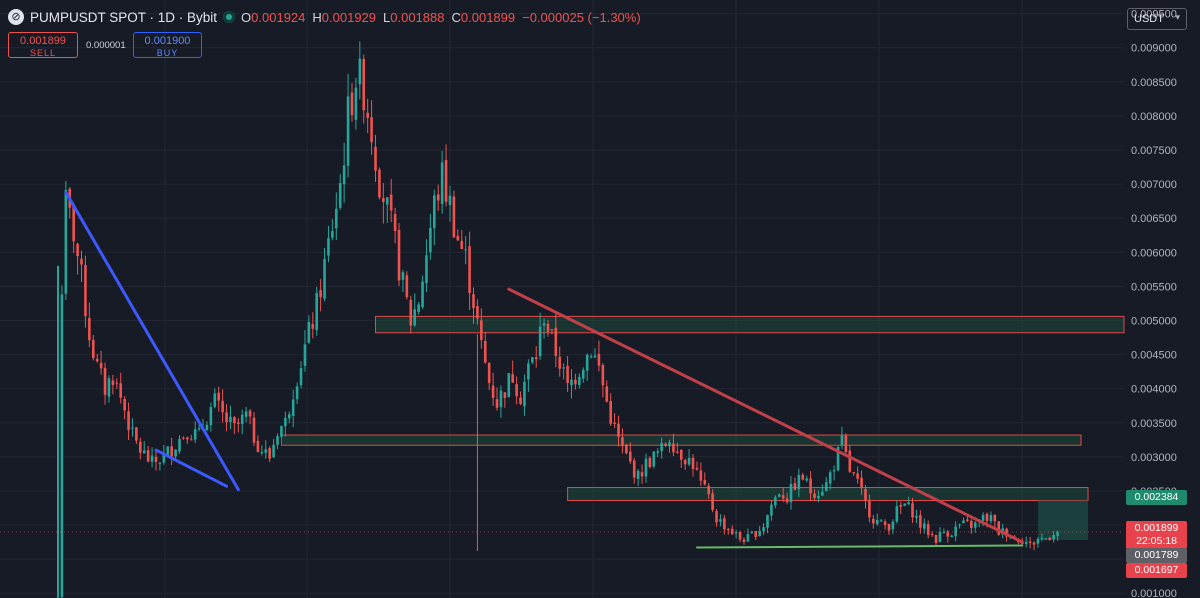 The height and width of the screenshot is (598, 1200). Describe the element at coordinates (43, 41) in the screenshot. I see `sell-price: 0.001899` at that location.